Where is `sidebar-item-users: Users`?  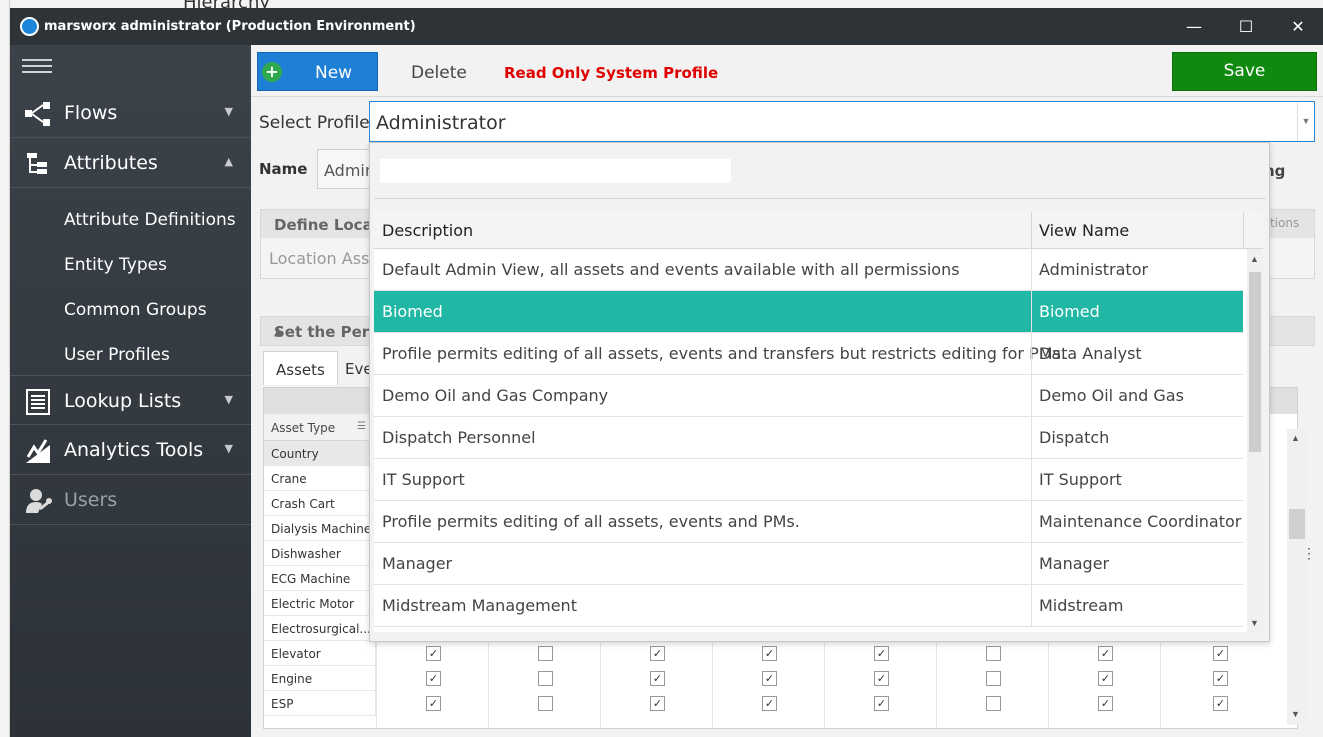 sidebar-item-users: Users is located at coordinates (130, 500).